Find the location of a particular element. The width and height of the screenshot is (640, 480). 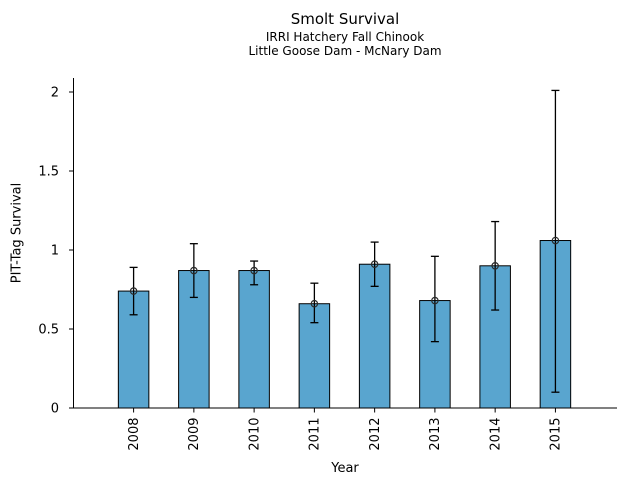

marker-2013 is located at coordinates (435, 300).